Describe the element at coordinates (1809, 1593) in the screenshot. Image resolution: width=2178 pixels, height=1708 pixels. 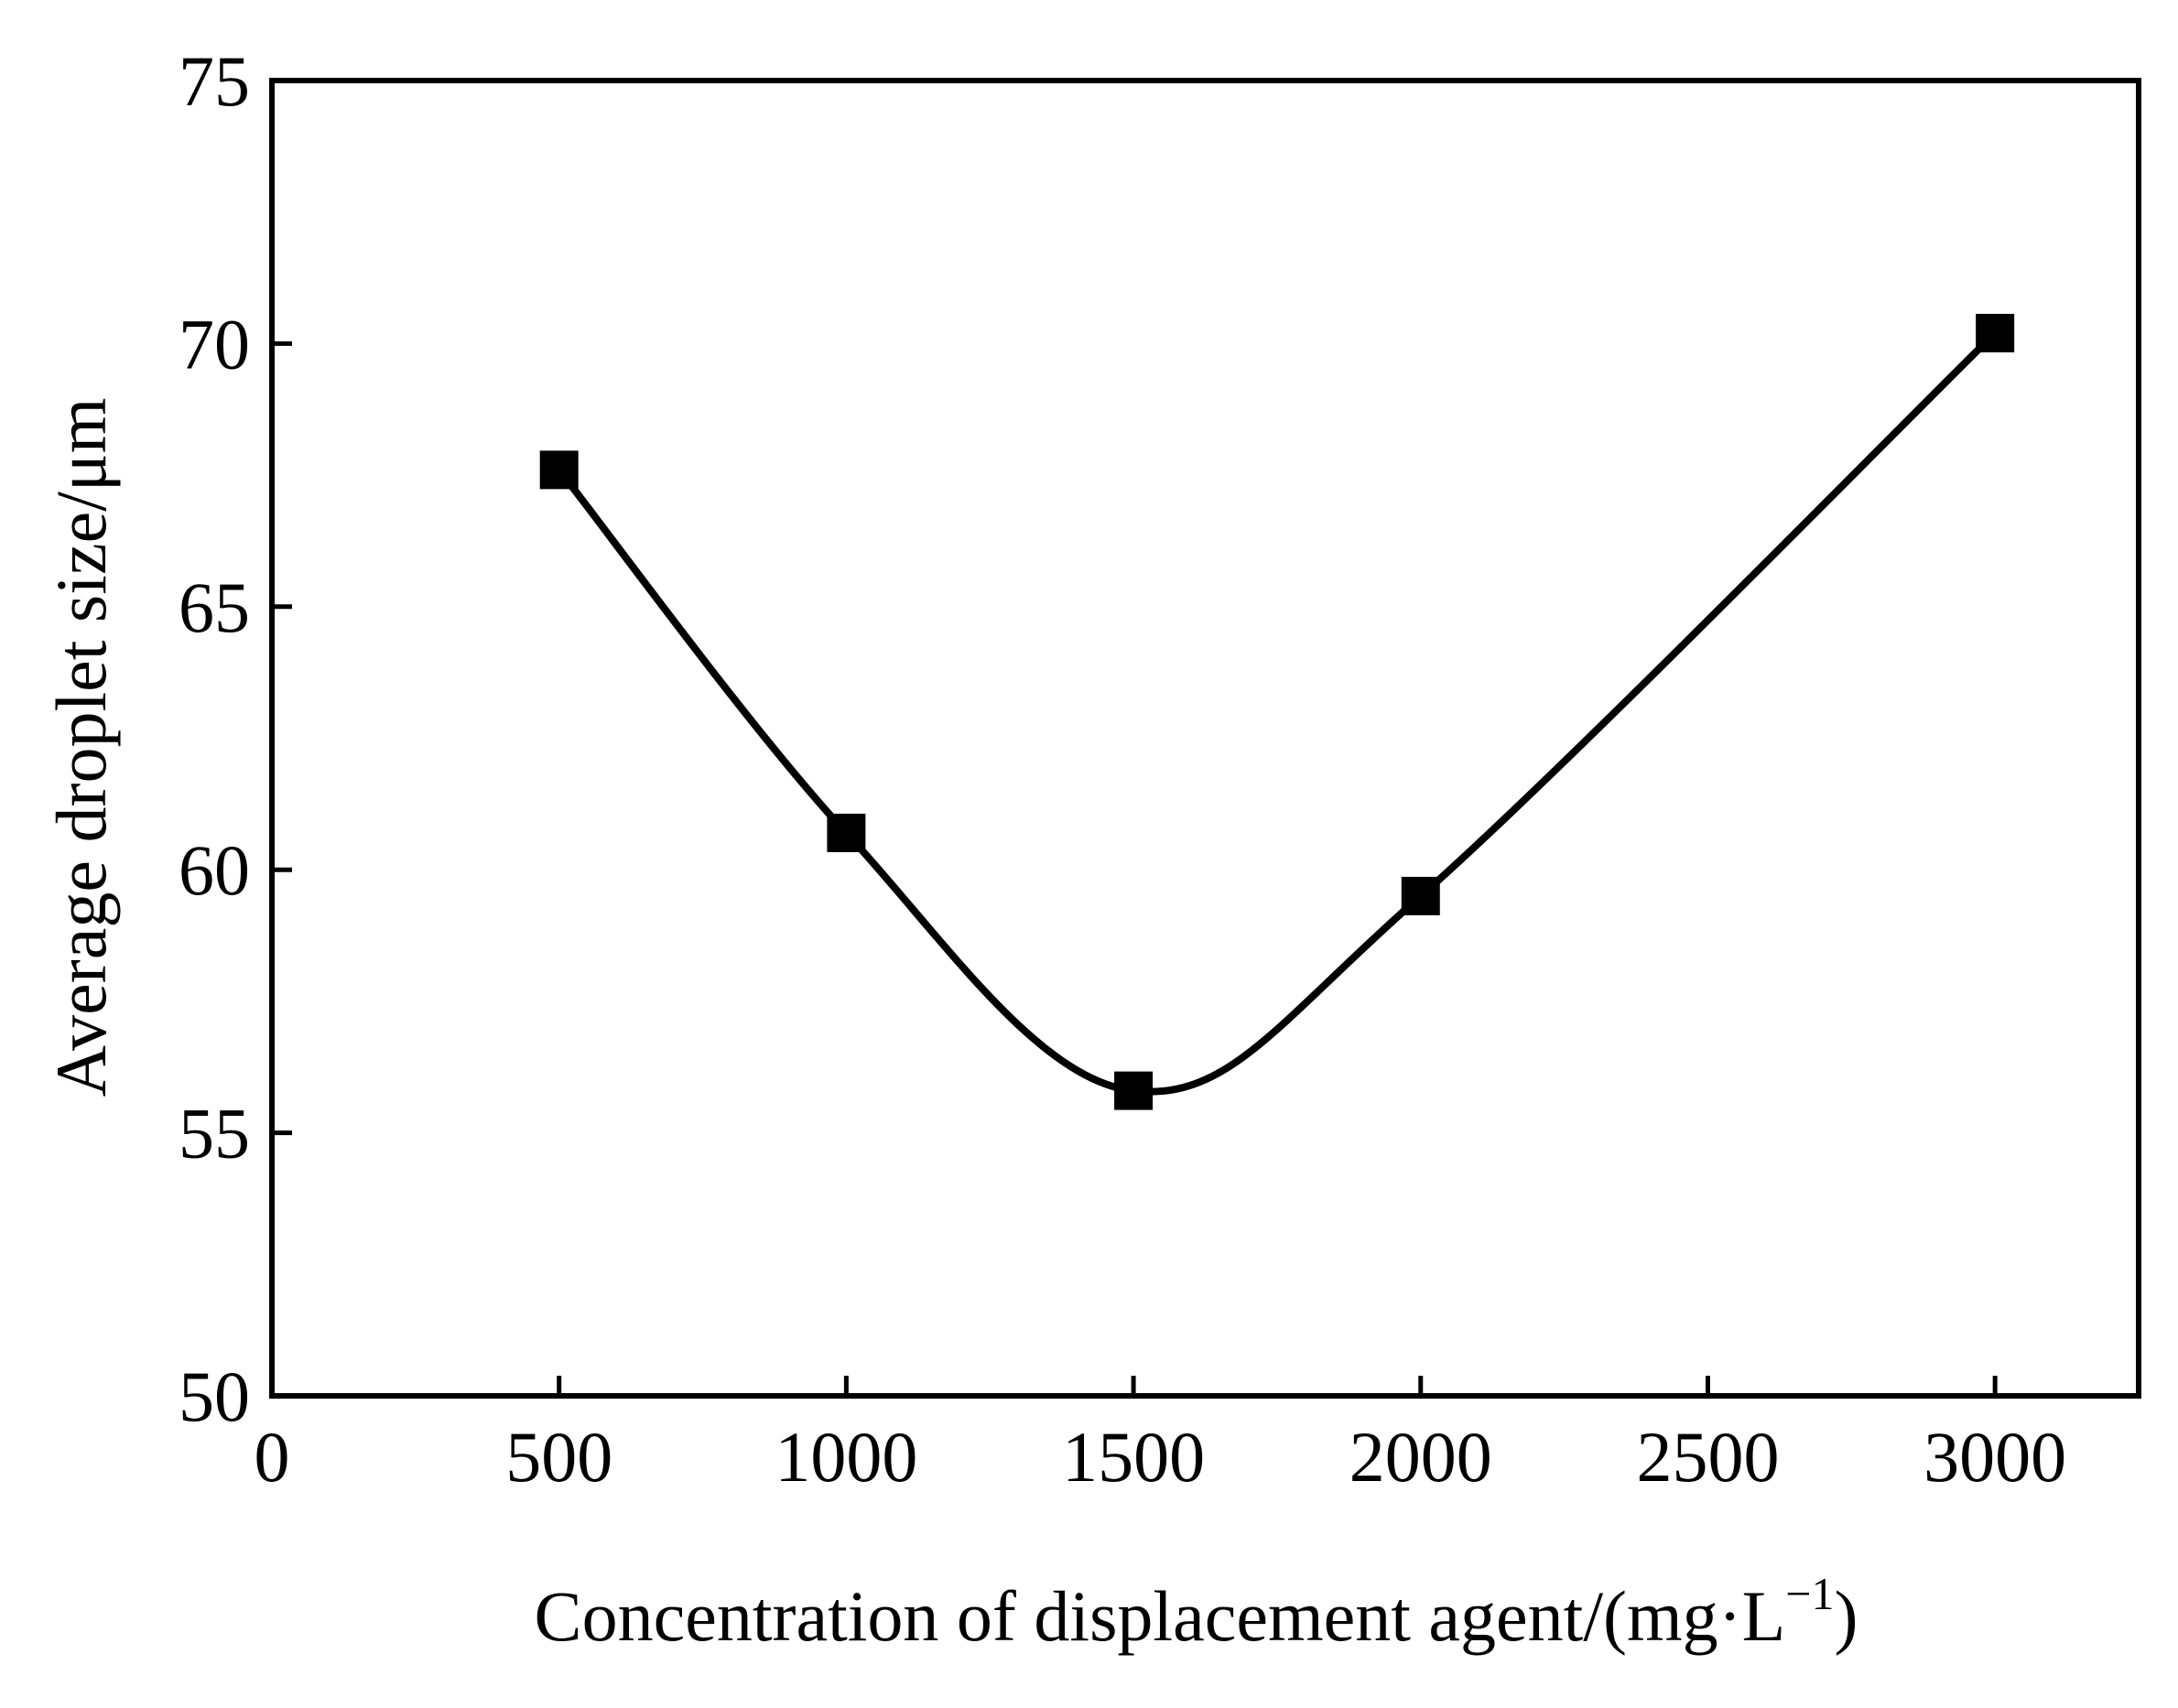
I see `x-axis-label-superscript: −1` at that location.